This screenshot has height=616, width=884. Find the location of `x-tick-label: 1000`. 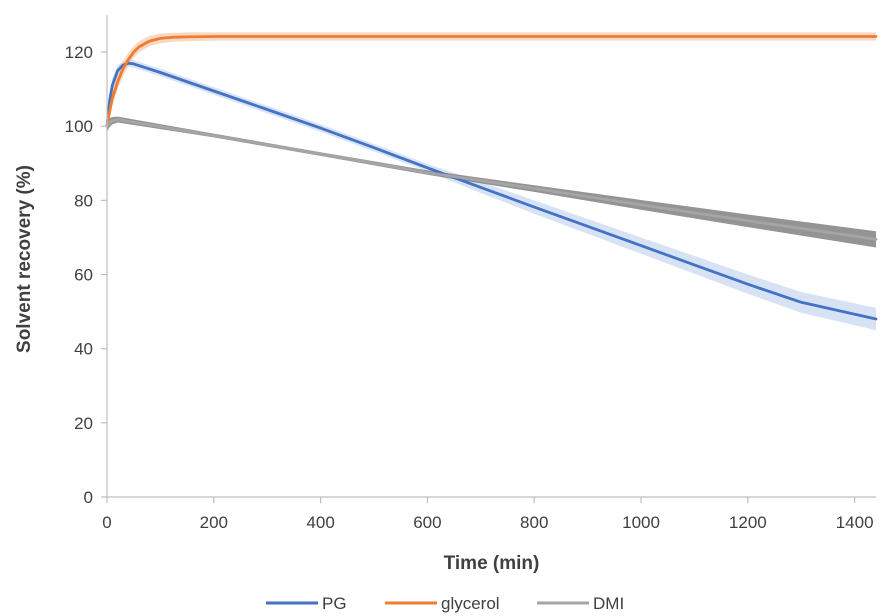

x-tick-label: 1000 is located at coordinates (641, 522).